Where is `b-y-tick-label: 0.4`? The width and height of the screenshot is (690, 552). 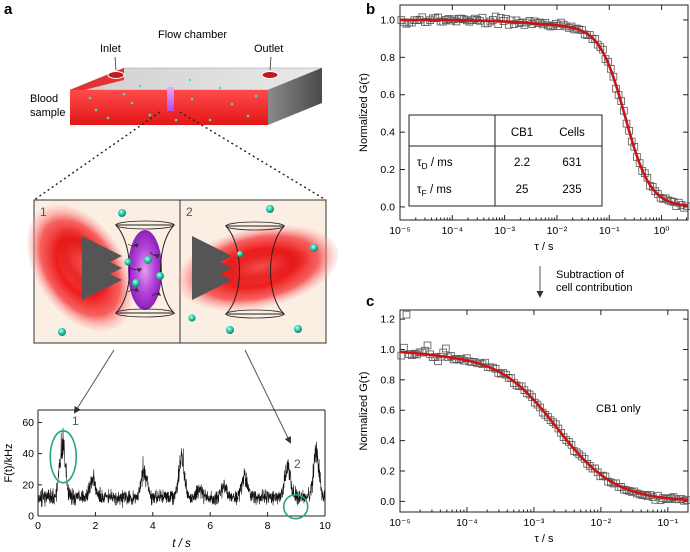
b-y-tick-label: 0.4 is located at coordinates (387, 133).